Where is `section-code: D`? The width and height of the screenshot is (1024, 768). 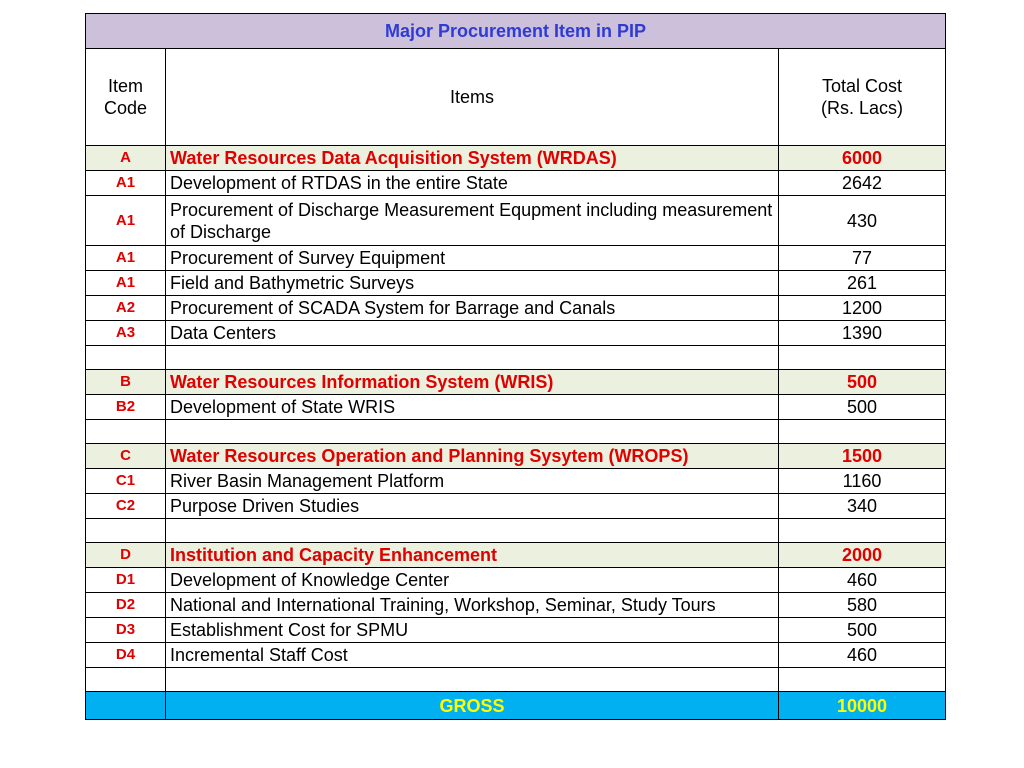
section-code: D is located at coordinates (125, 555).